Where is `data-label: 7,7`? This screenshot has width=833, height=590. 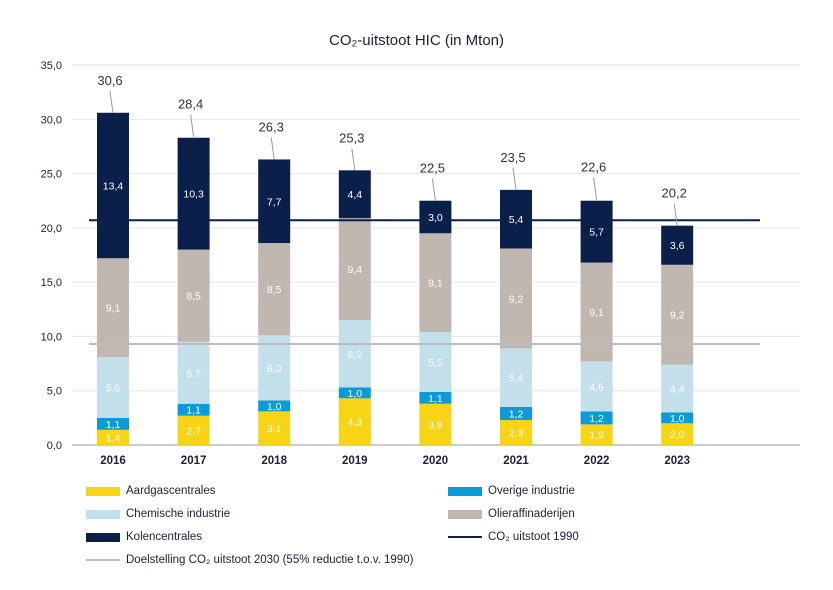 data-label: 7,7 is located at coordinates (274, 202).